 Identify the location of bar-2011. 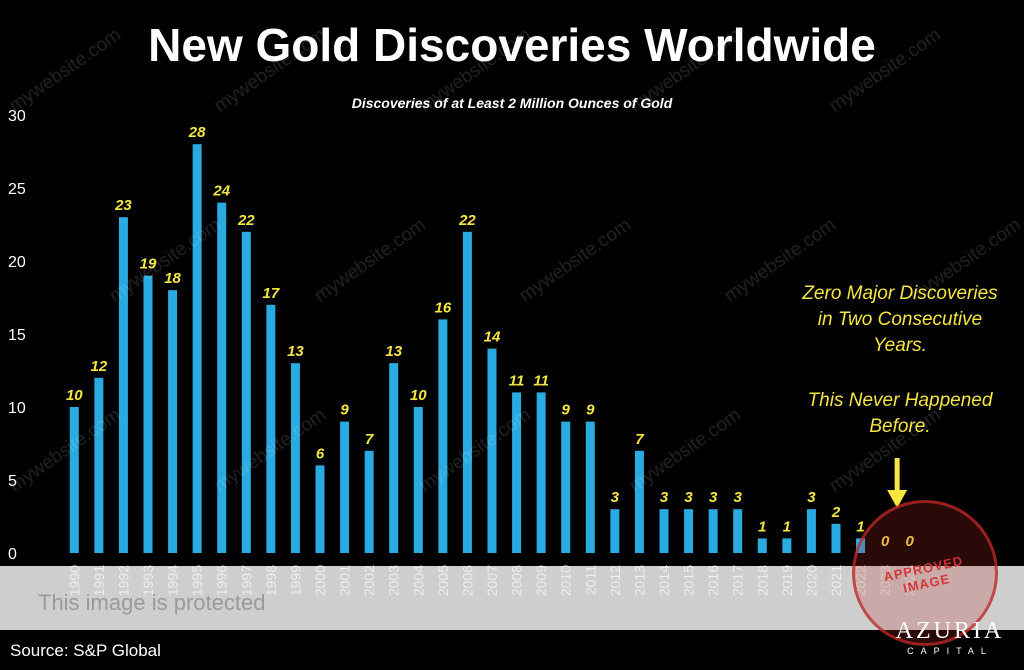
(590, 487).